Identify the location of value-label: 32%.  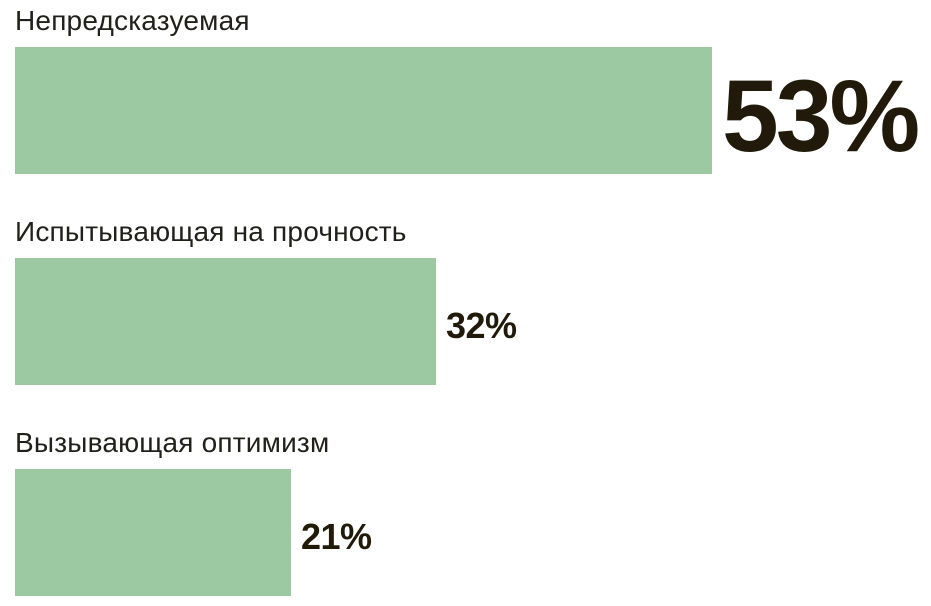
(481, 325).